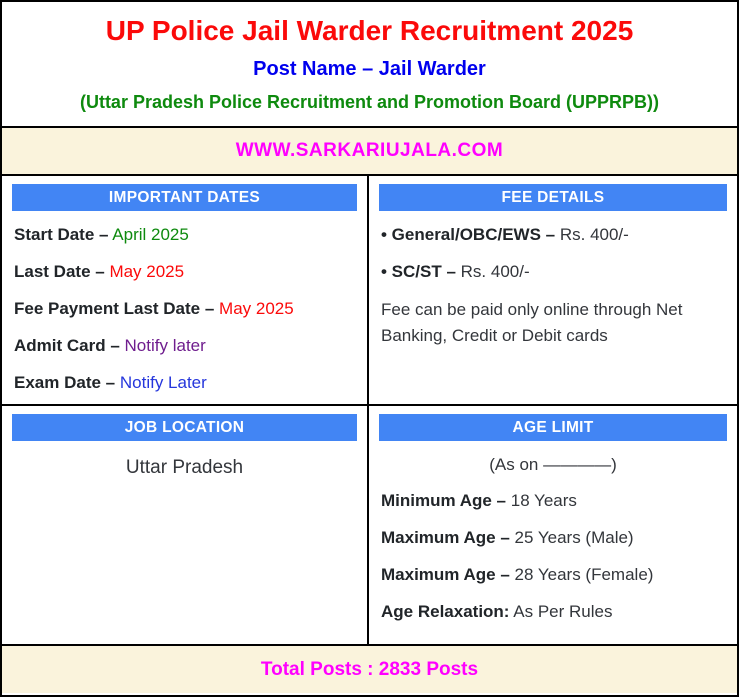 This screenshot has width=739, height=697. What do you see at coordinates (163, 382) in the screenshot?
I see `date-value: Notify Later` at bounding box center [163, 382].